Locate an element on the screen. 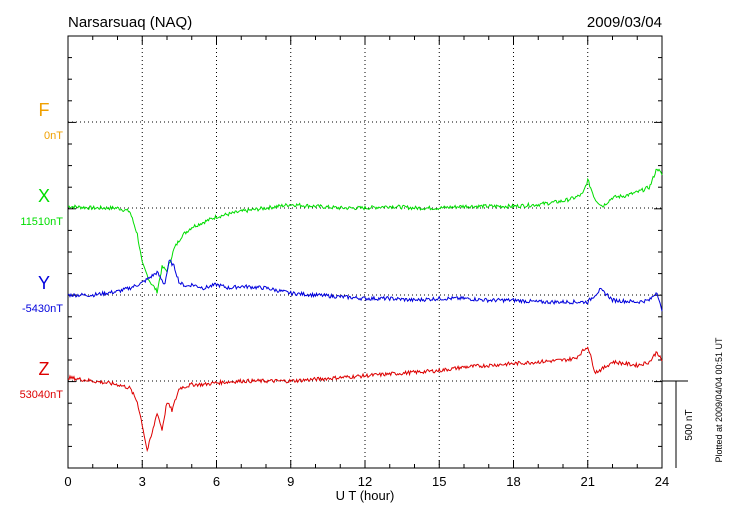 The width and height of the screenshot is (730, 520). x-tick-label: 9 is located at coordinates (290, 481).